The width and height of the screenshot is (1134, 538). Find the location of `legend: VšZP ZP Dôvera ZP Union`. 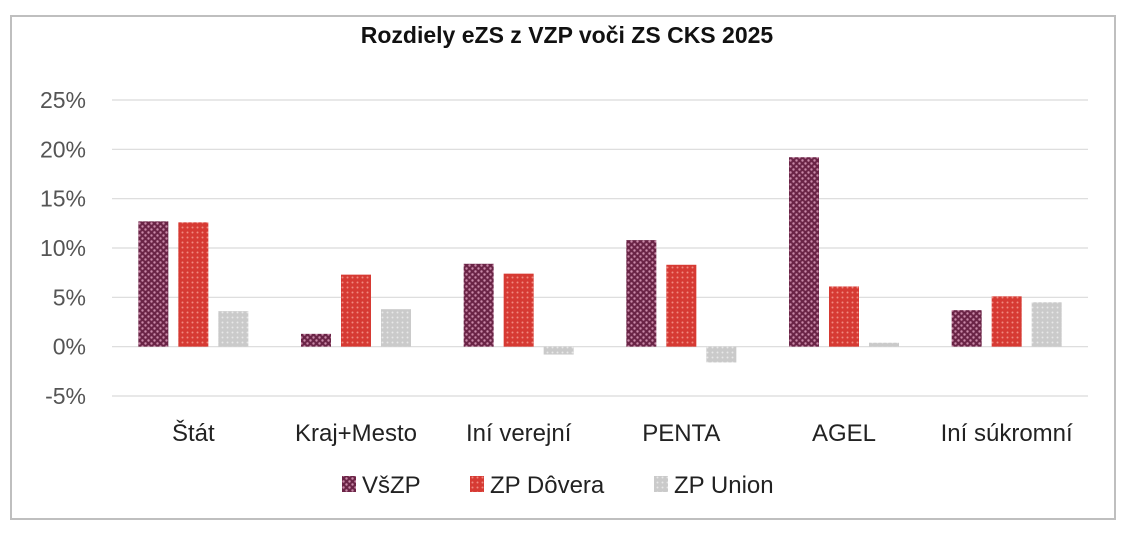

legend: VšZP ZP Dôvera ZP Union is located at coordinates (558, 485).